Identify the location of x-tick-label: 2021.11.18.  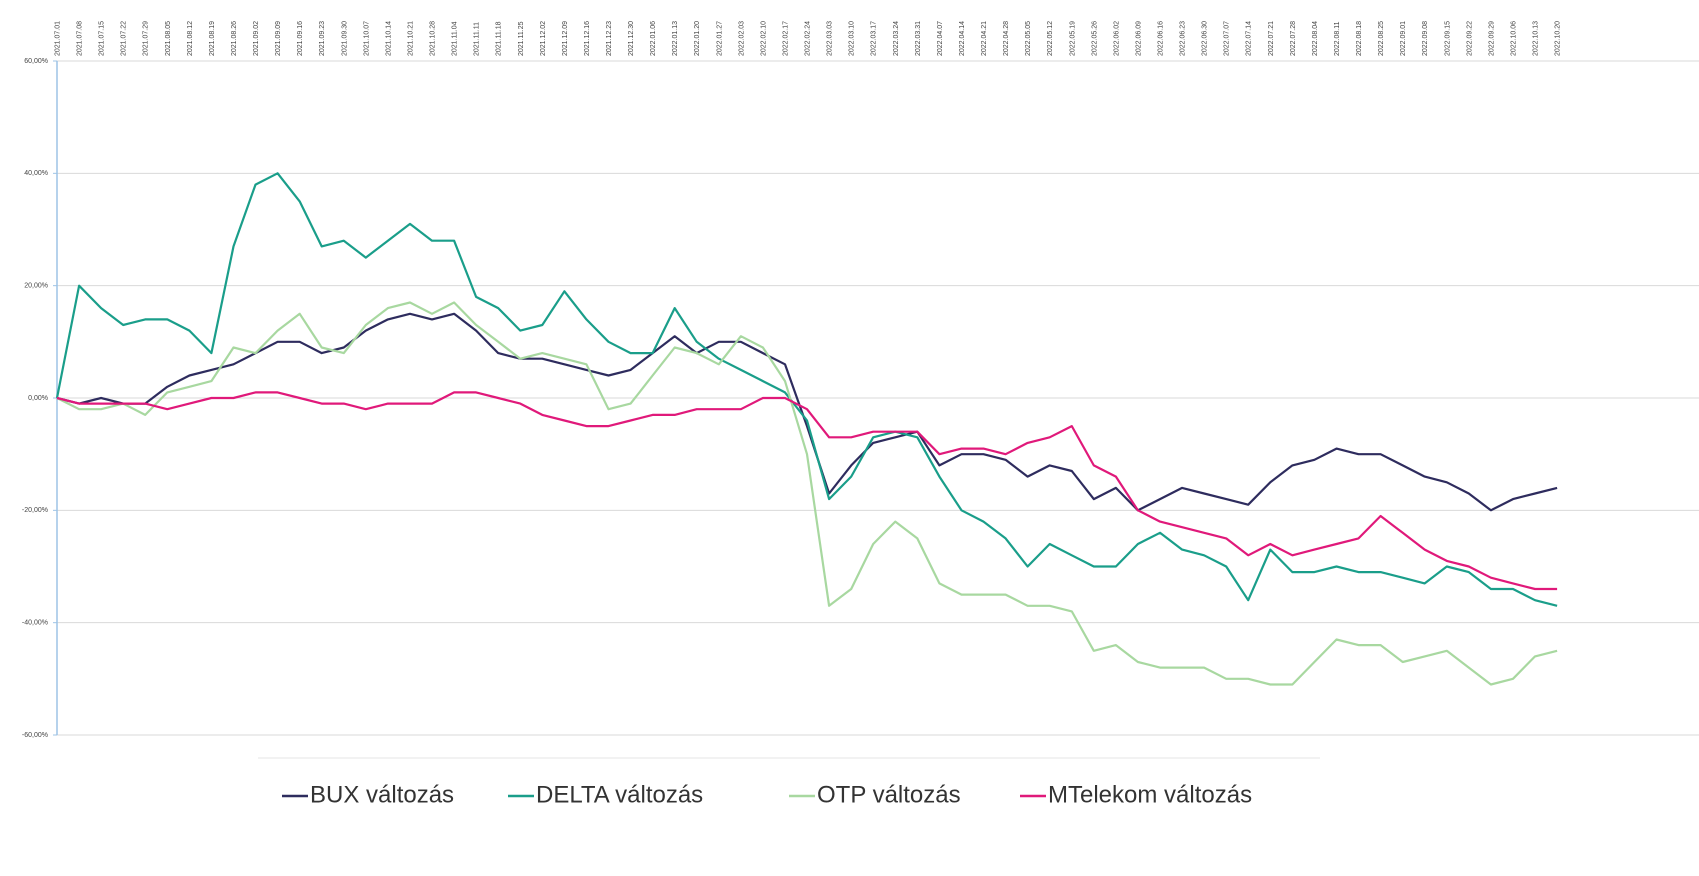
(499, 38).